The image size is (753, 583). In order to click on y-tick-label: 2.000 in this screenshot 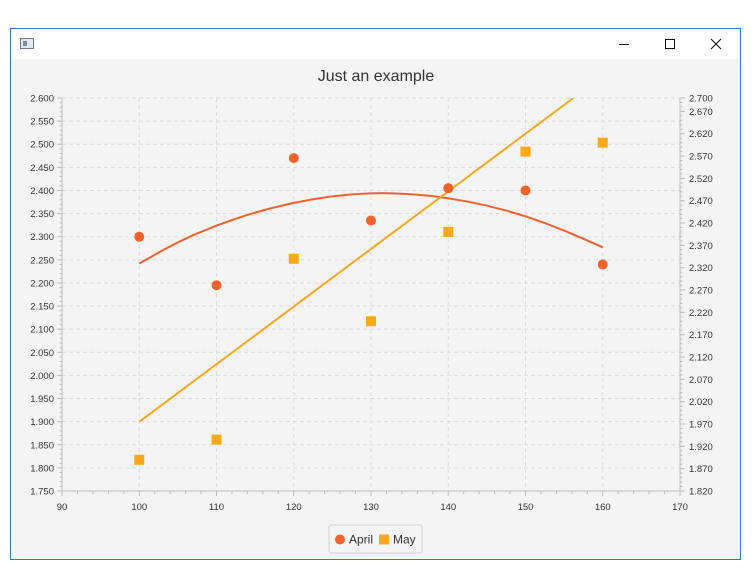, I will do `click(42, 376)`.